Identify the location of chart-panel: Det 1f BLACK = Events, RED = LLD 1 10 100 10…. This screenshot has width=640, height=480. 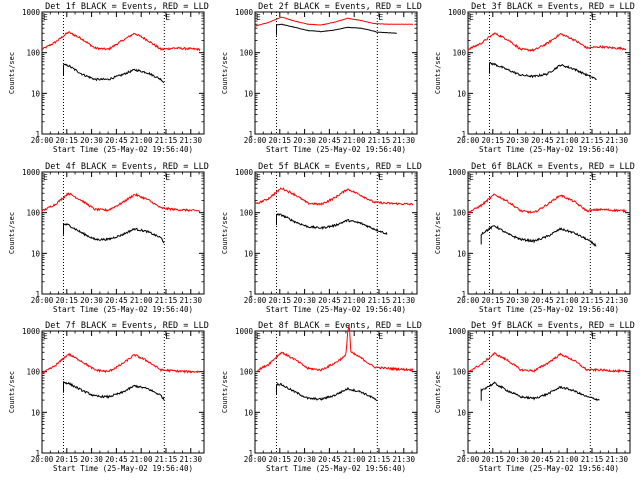
(108, 78).